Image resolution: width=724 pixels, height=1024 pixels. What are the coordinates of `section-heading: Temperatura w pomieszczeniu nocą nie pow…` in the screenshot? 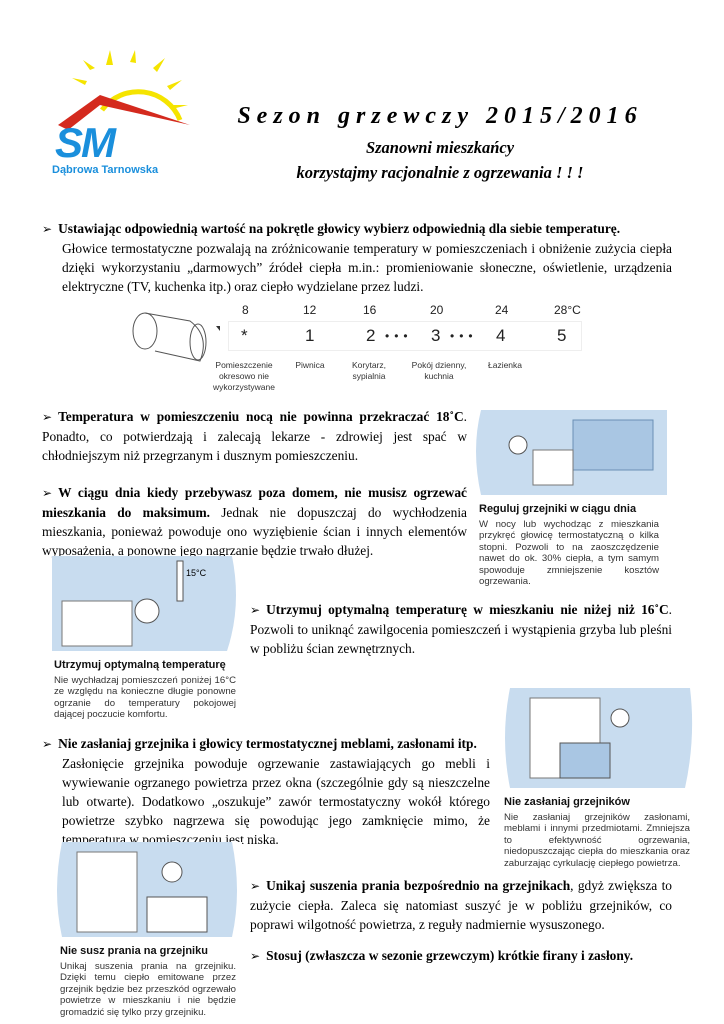 It's located at (261, 416).